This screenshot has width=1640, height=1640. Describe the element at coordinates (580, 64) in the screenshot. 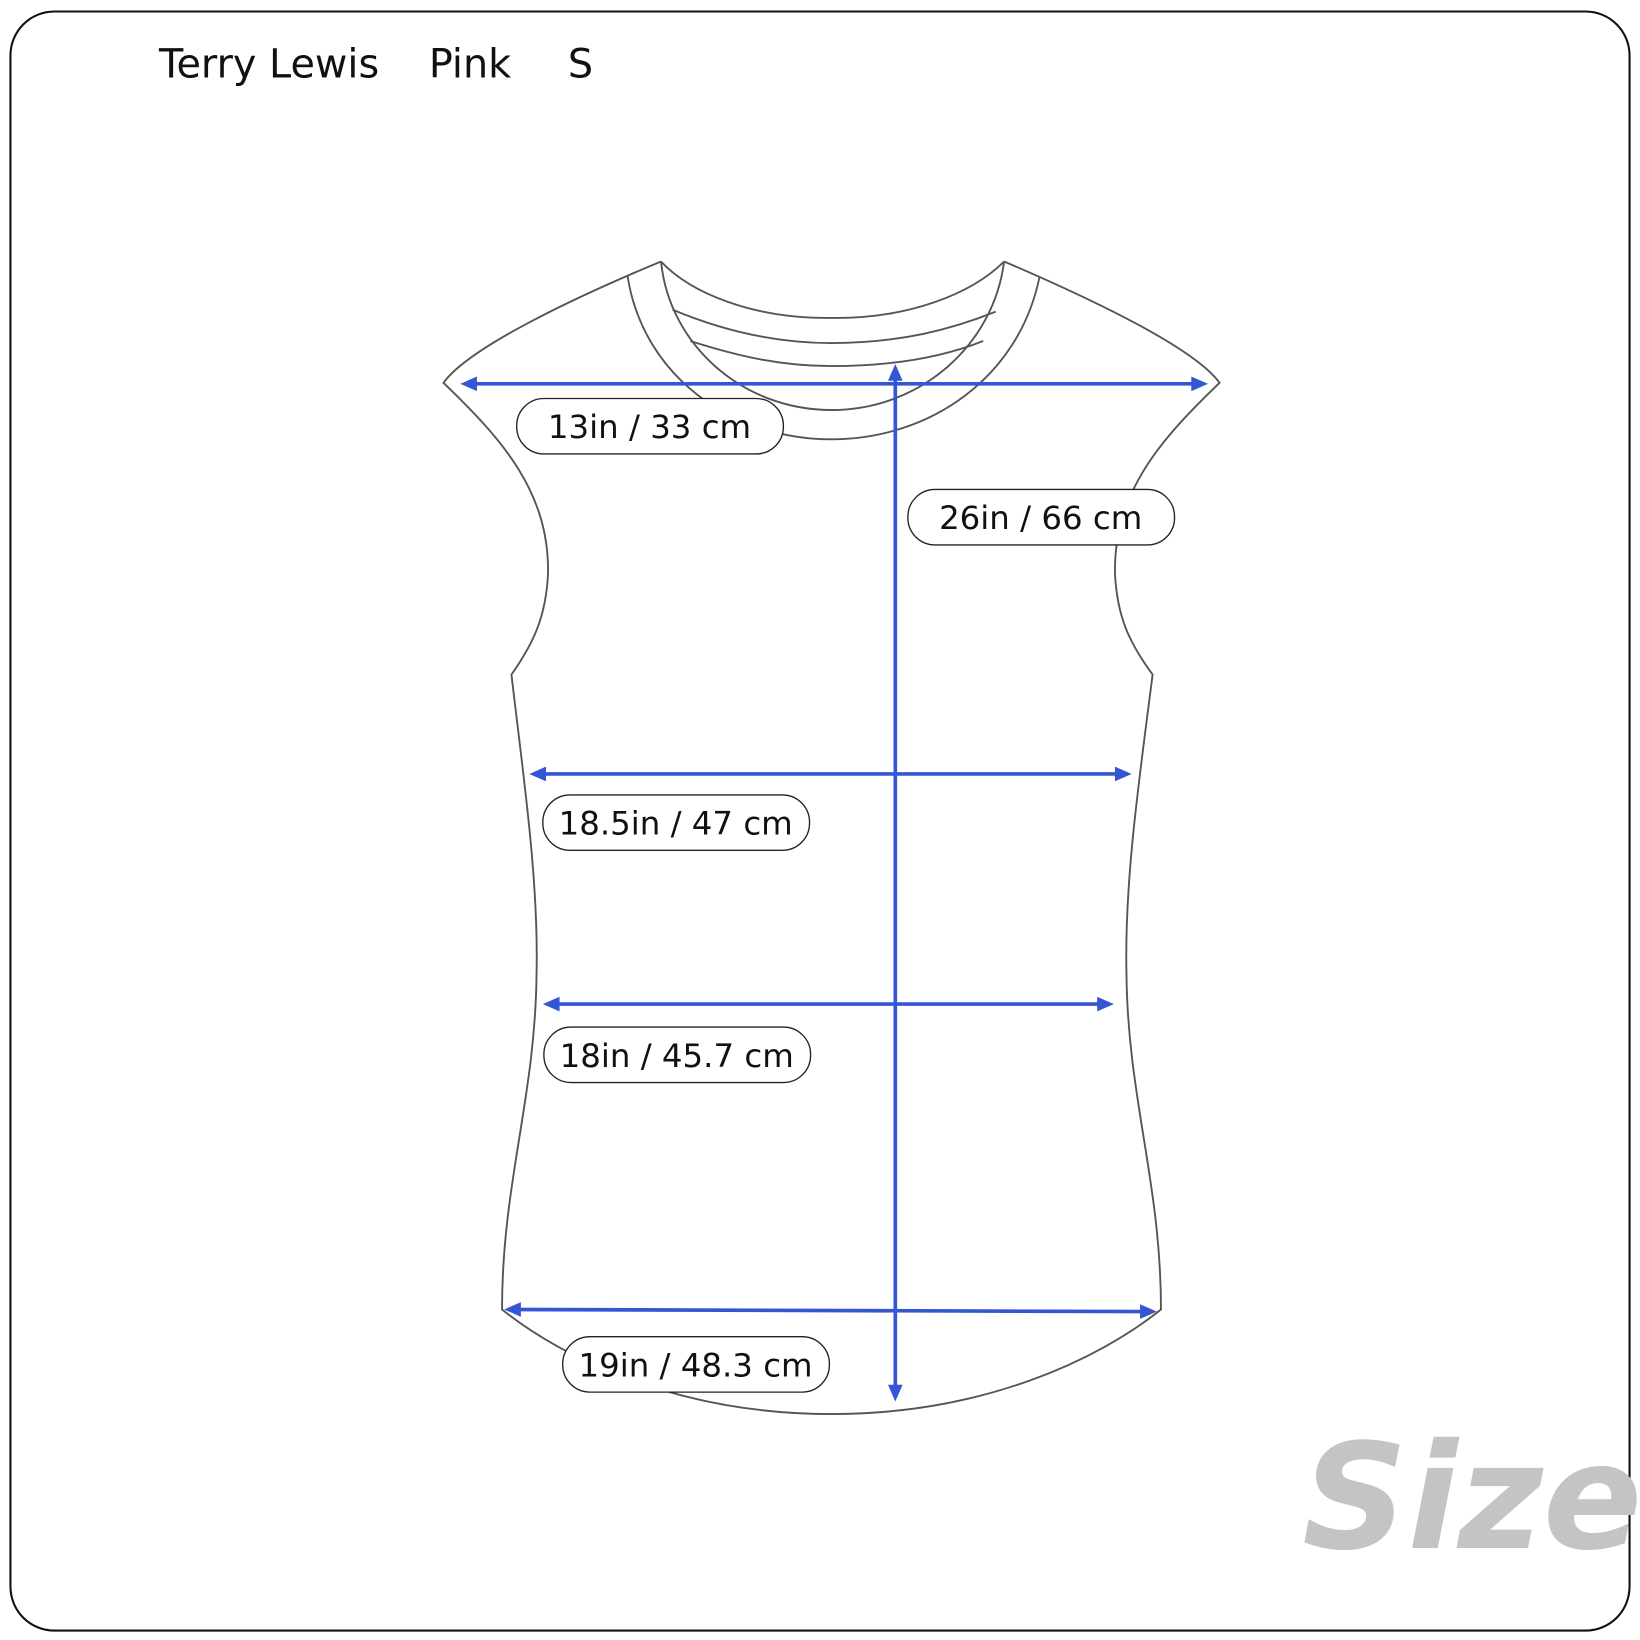

I see `size-name: S` at that location.